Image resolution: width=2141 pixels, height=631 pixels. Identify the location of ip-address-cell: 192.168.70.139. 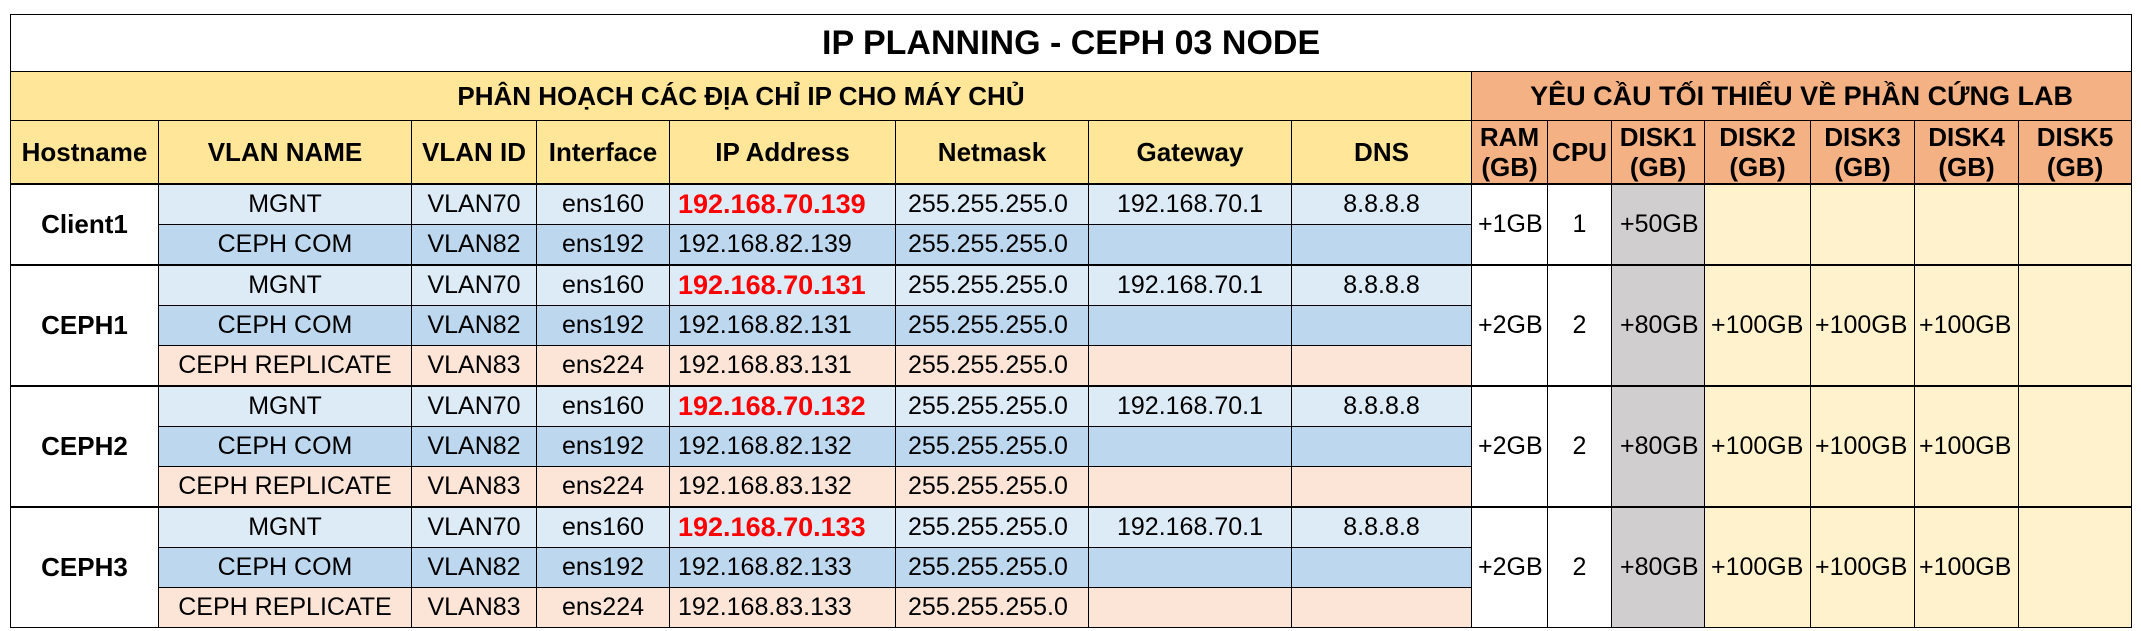
(782, 204).